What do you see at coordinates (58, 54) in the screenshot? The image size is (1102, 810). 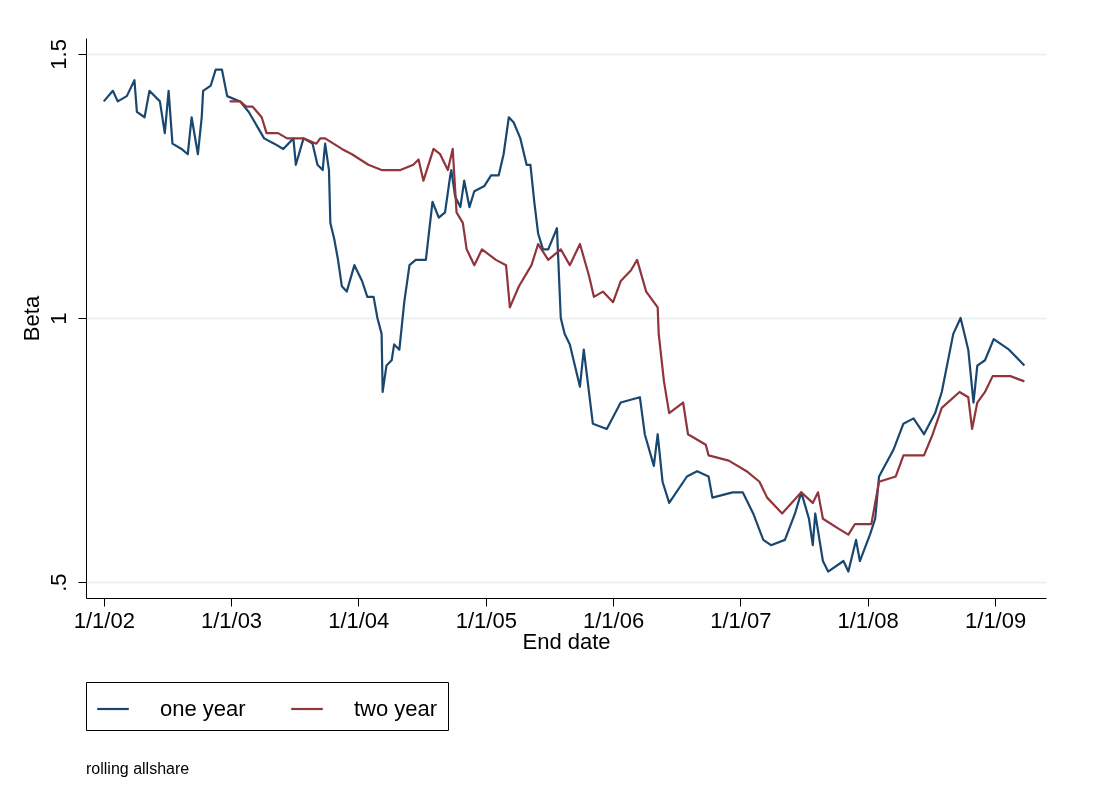 I see `y-tick-label: 1.5` at bounding box center [58, 54].